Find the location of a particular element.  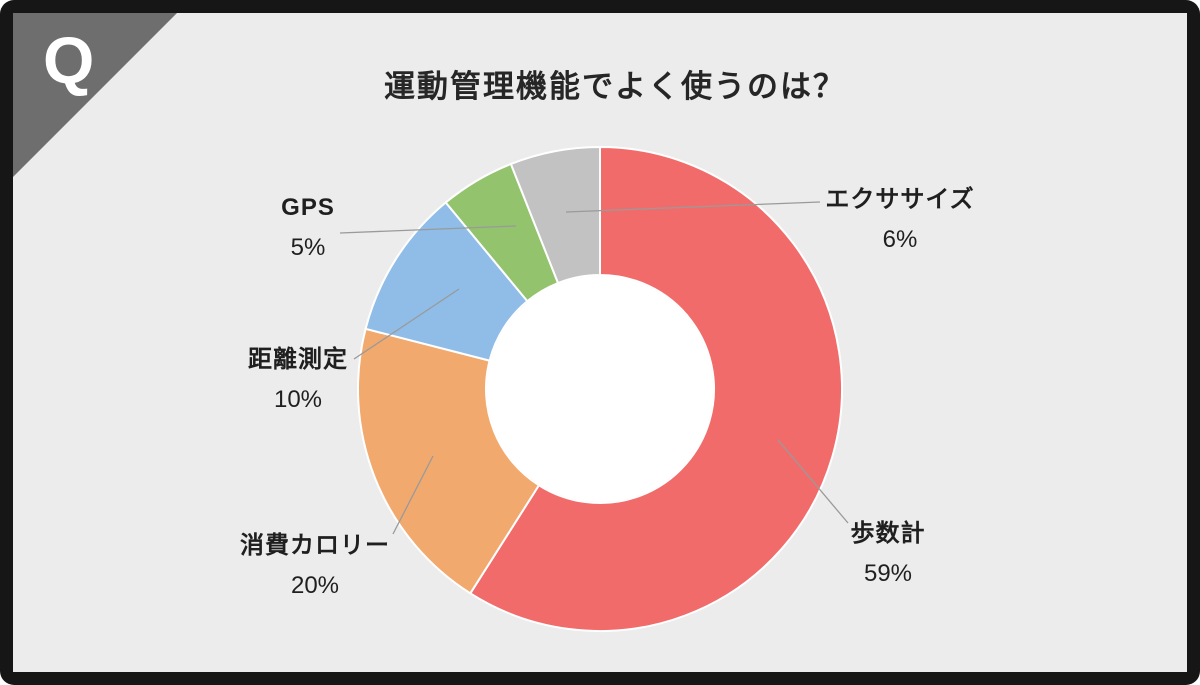

callout-distance-label: 距離測定 is located at coordinates (298, 359).